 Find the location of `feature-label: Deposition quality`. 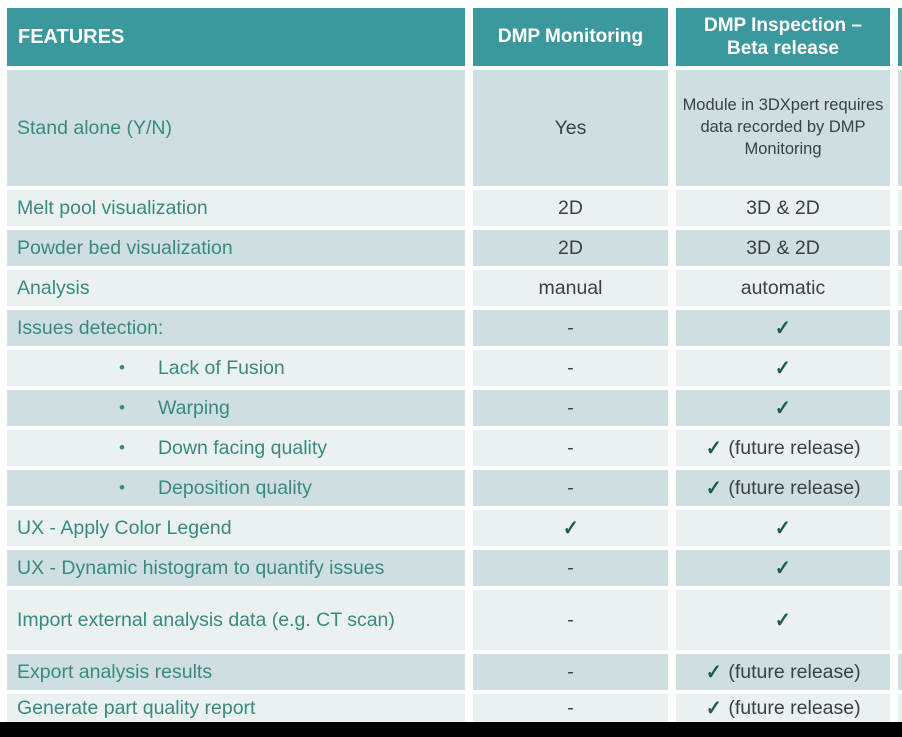

feature-label: Deposition quality is located at coordinates (234, 487).